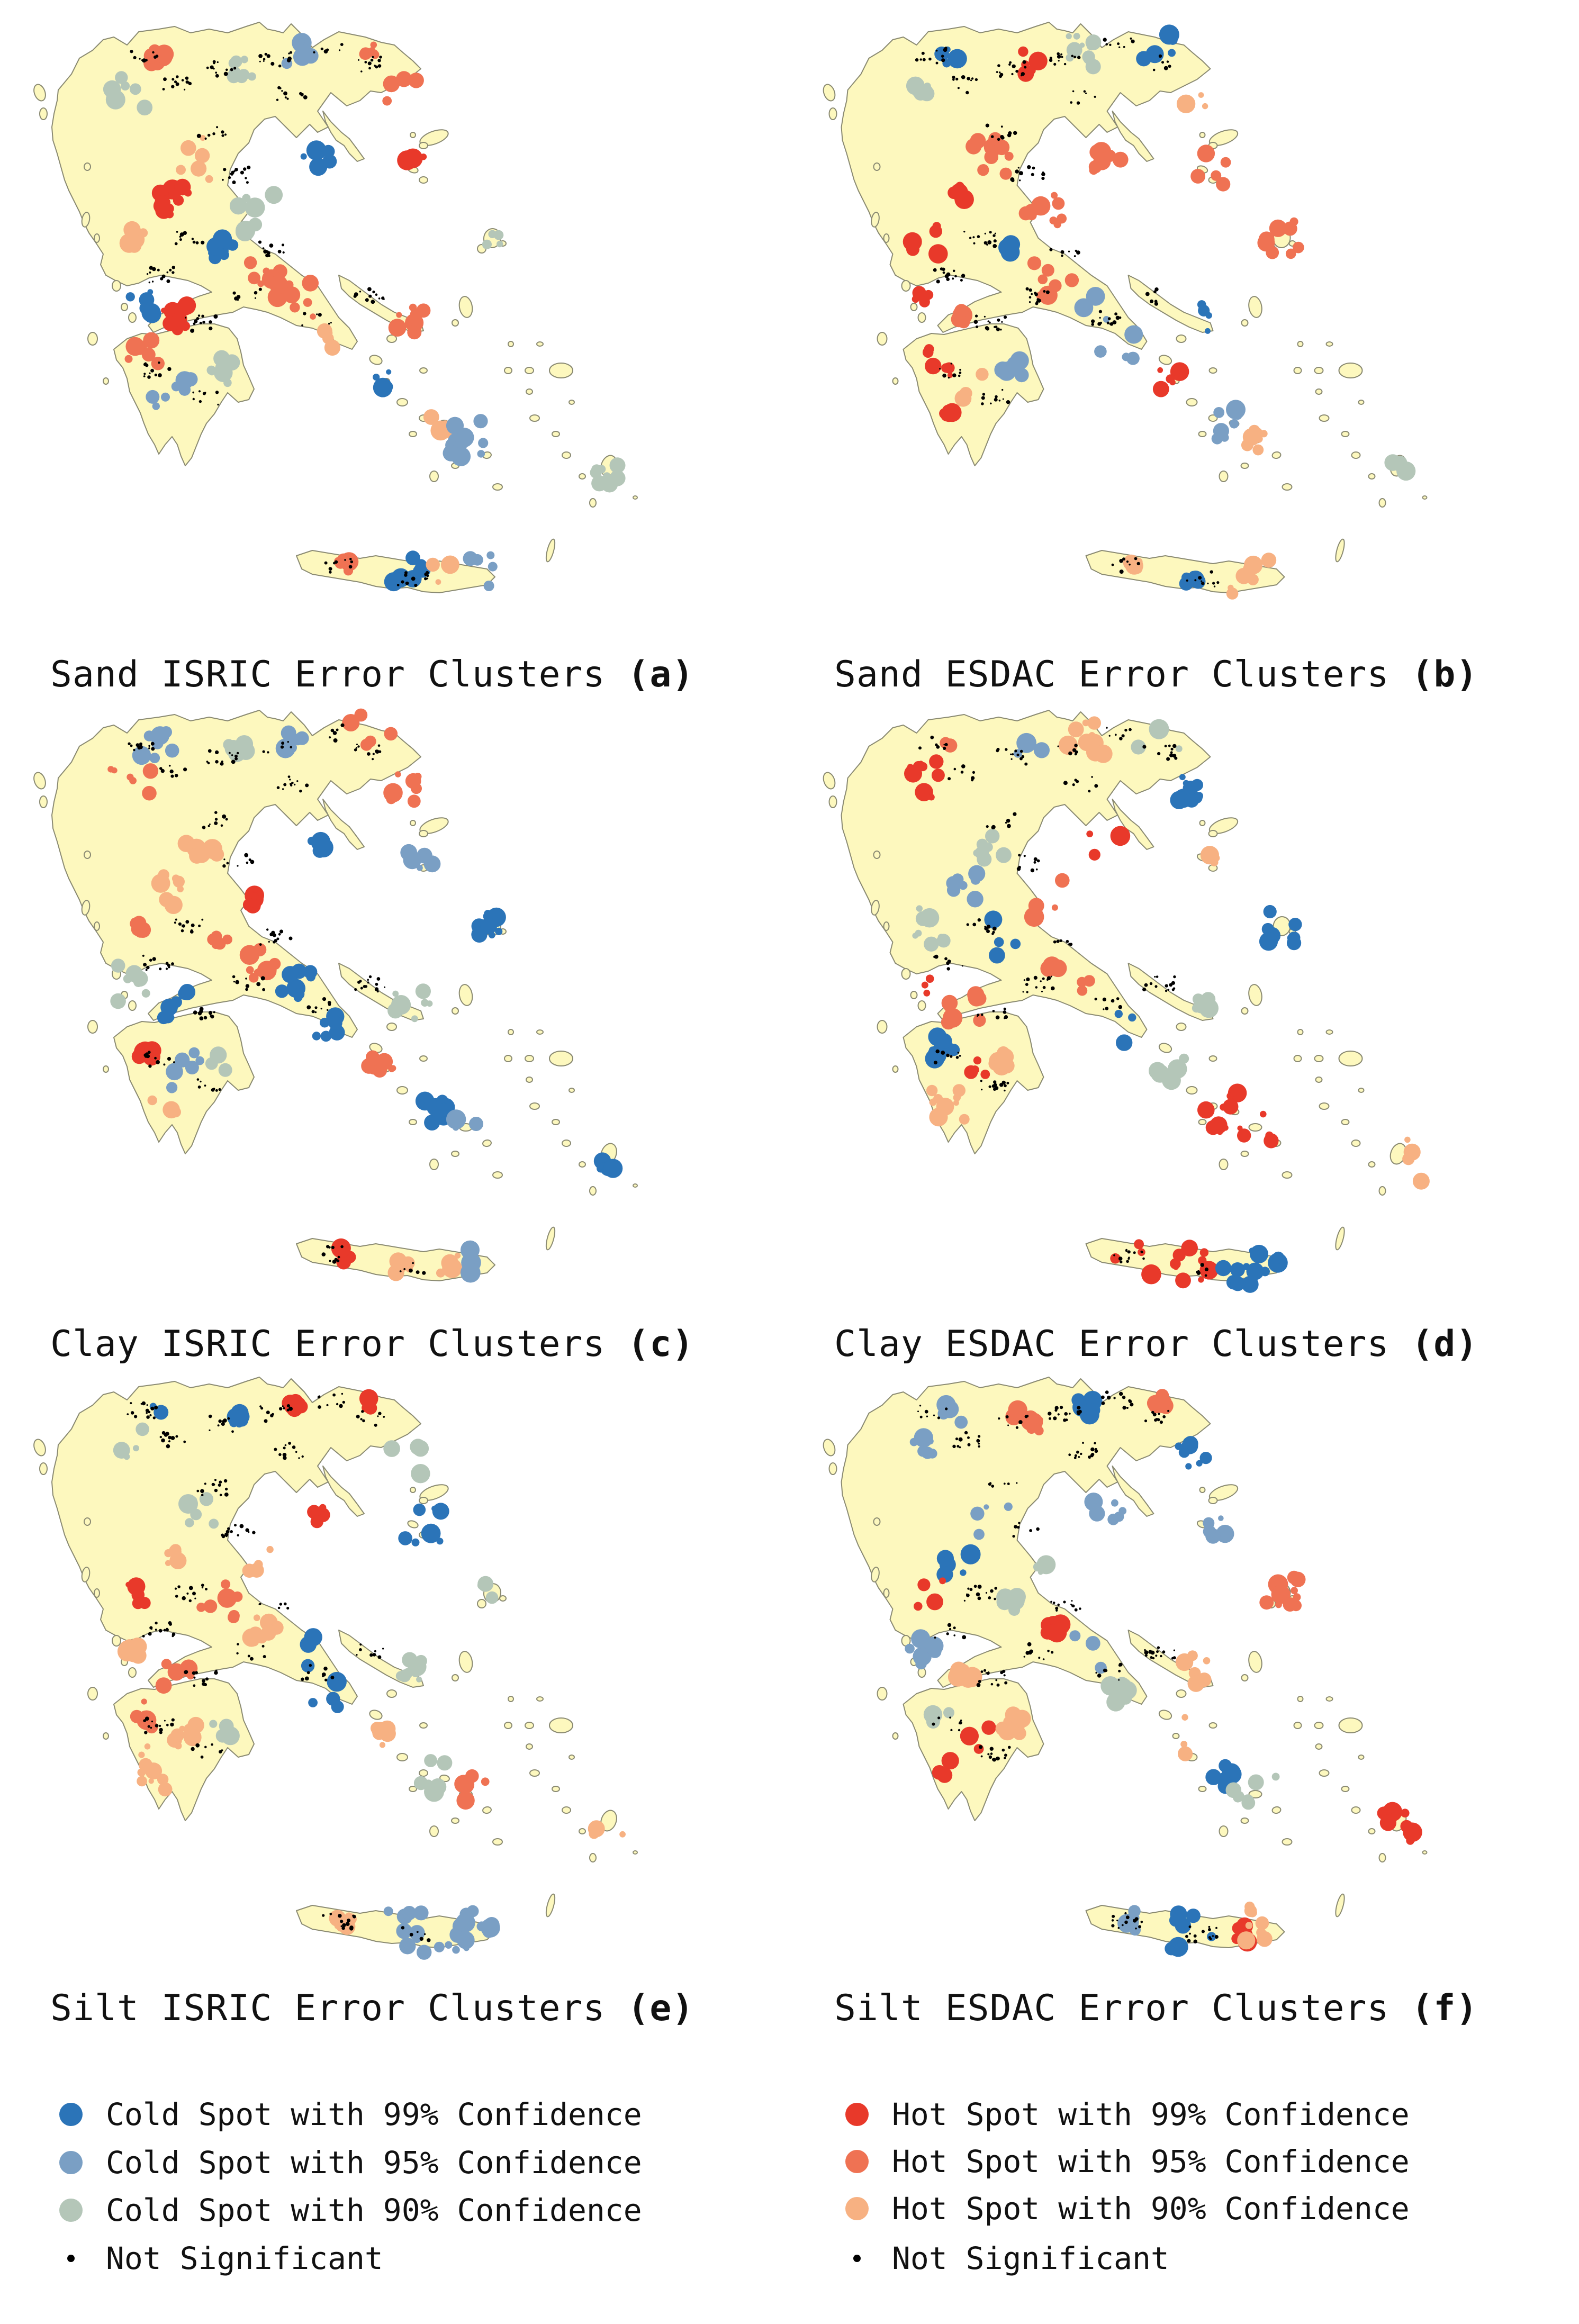 The height and width of the screenshot is (2324, 1579). I want to click on legend-label: Hot Spot with 95% Confidence, so click(1151, 2162).